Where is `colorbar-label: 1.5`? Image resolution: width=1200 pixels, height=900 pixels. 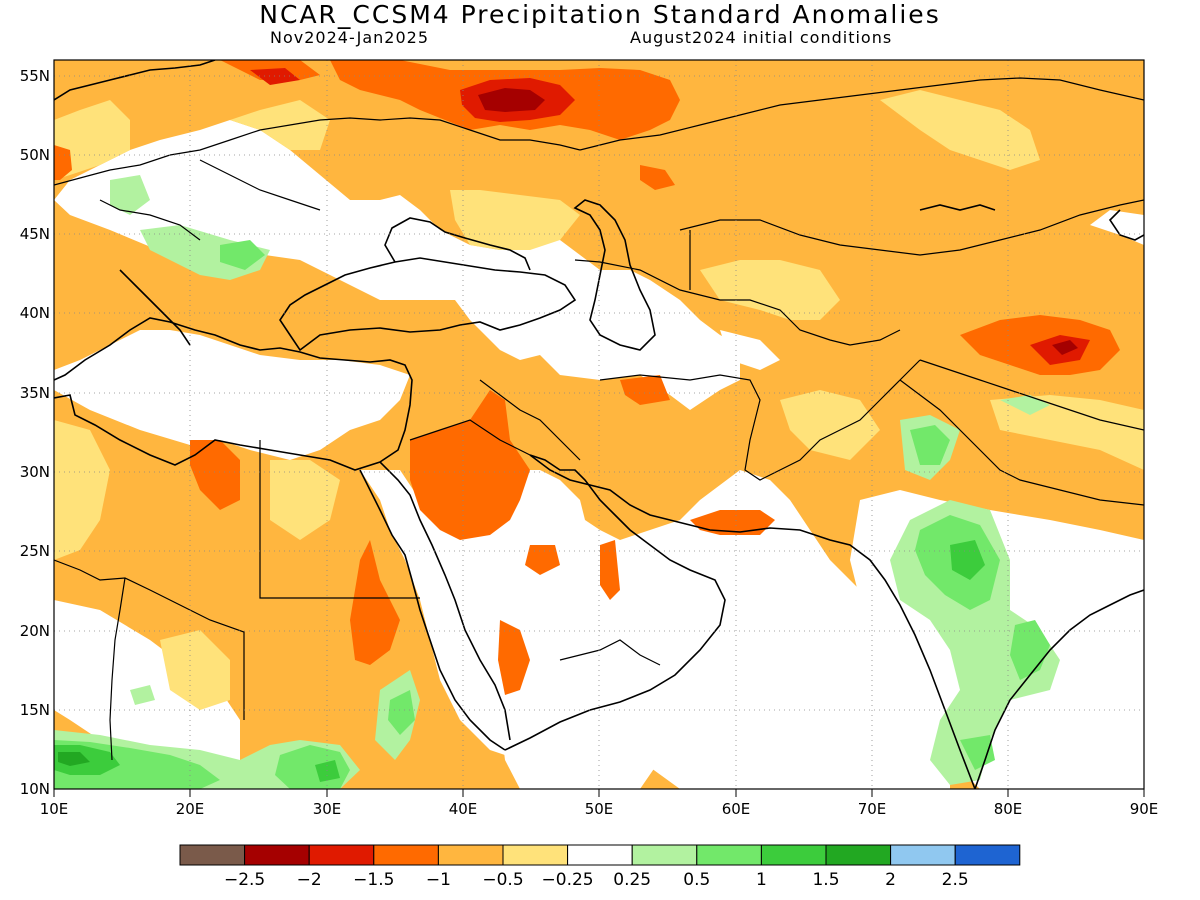
colorbar-label: 1.5 is located at coordinates (825, 880).